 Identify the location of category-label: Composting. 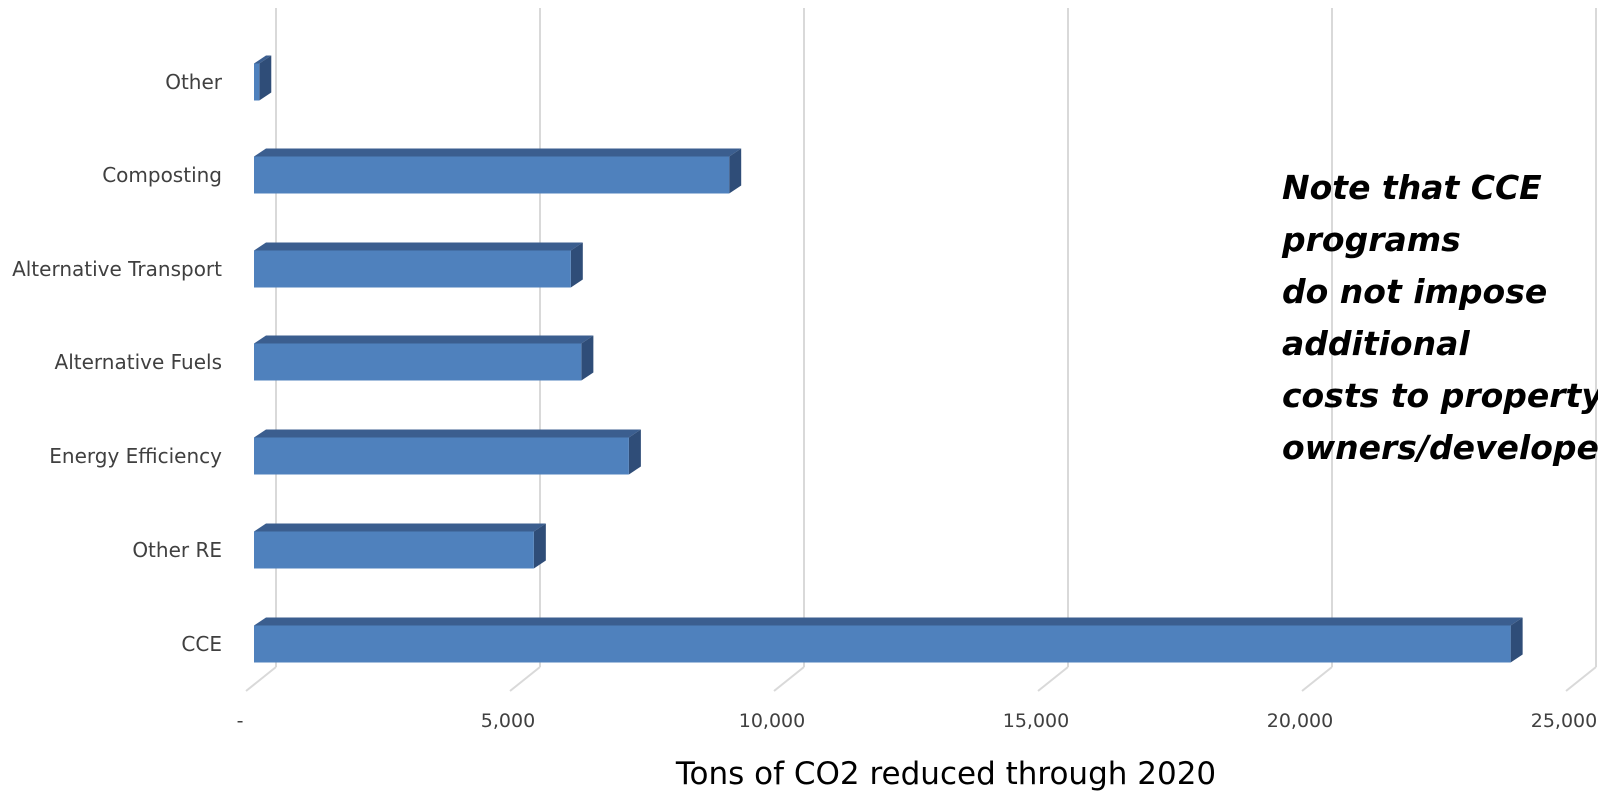
(162, 175).